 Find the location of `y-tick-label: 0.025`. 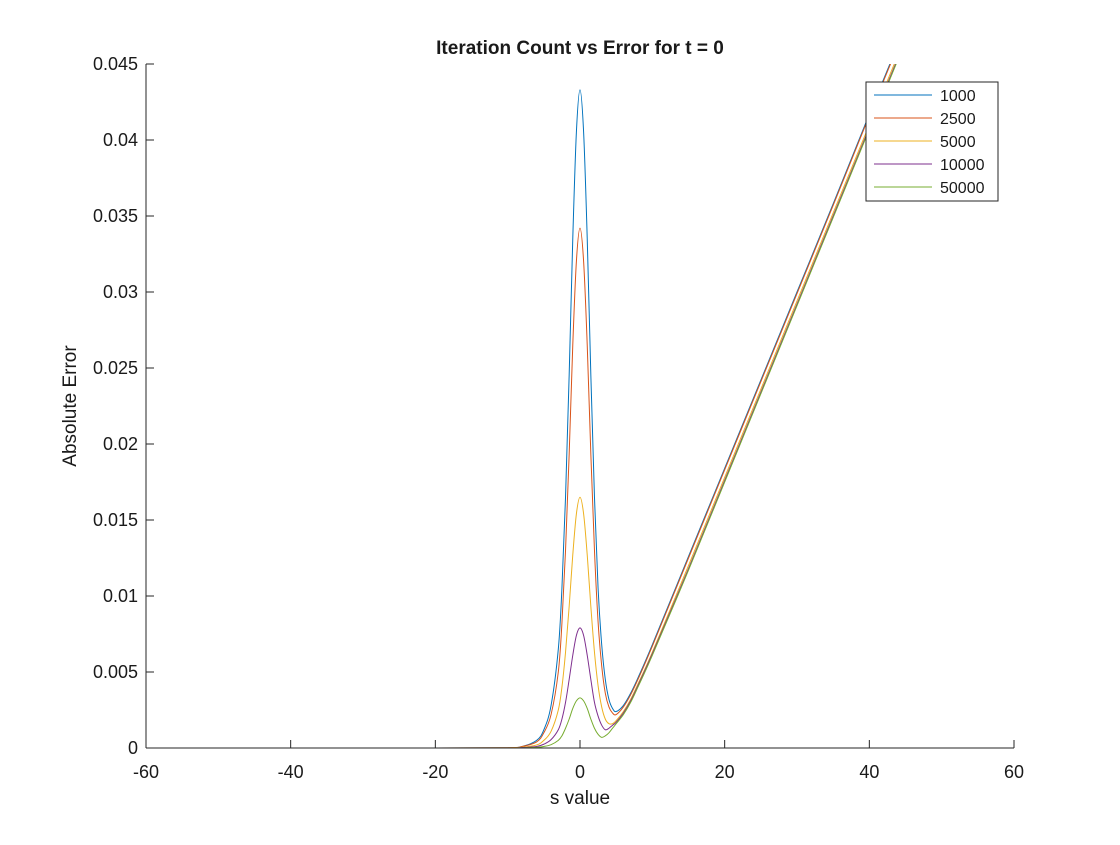

y-tick-label: 0.025 is located at coordinates (115, 368).